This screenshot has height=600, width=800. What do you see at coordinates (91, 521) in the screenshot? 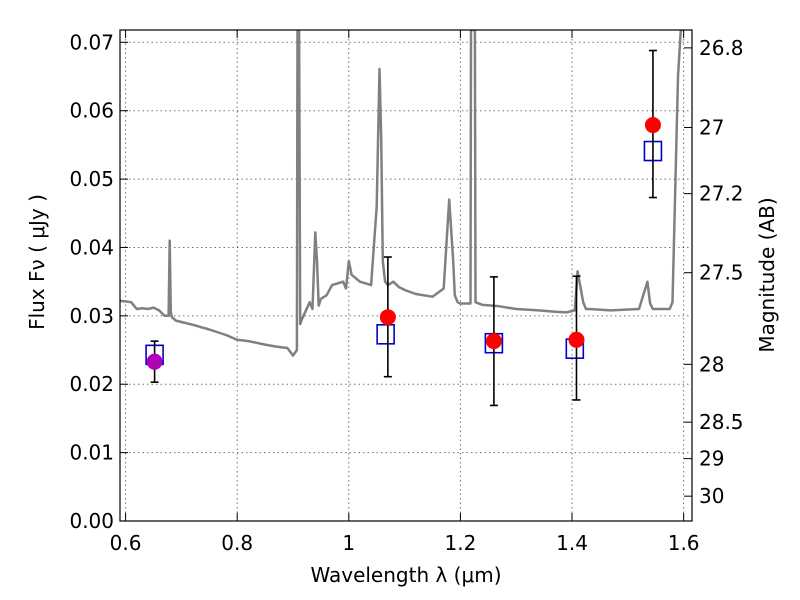
I see `y-tick-label: 0.00` at bounding box center [91, 521].